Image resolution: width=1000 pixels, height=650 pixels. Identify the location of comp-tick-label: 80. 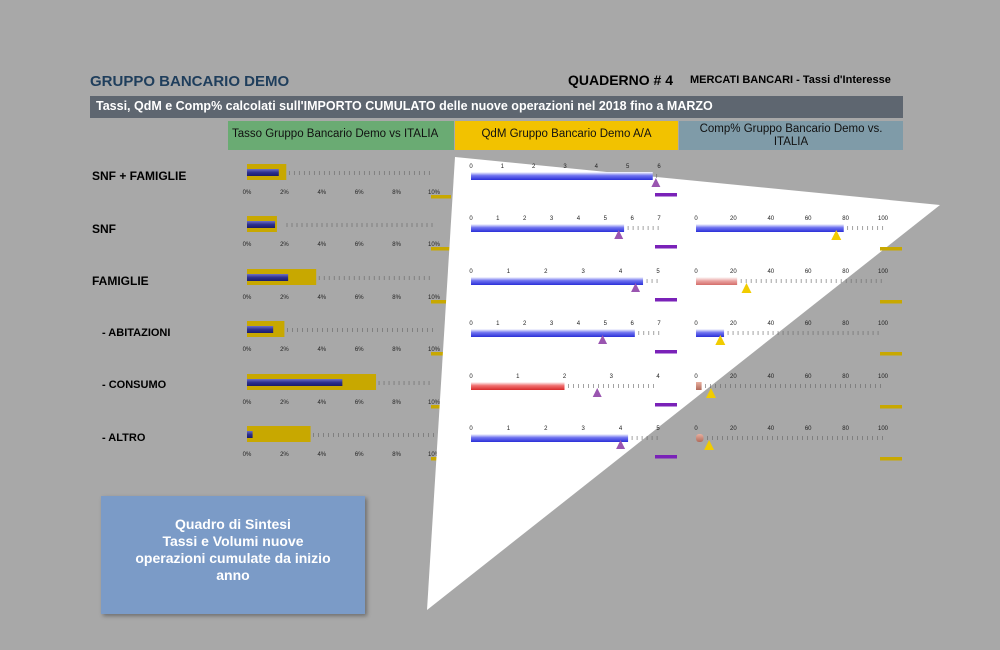
(845, 324).